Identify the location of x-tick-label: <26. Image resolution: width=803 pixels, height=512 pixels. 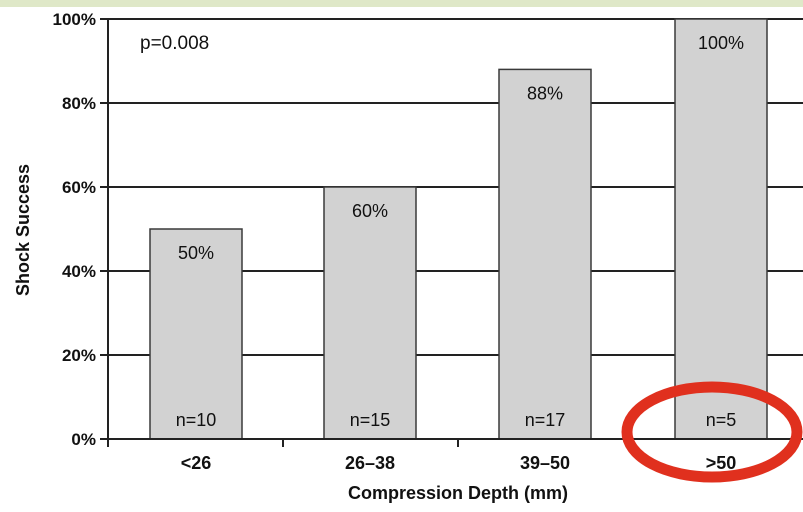
(196, 463).